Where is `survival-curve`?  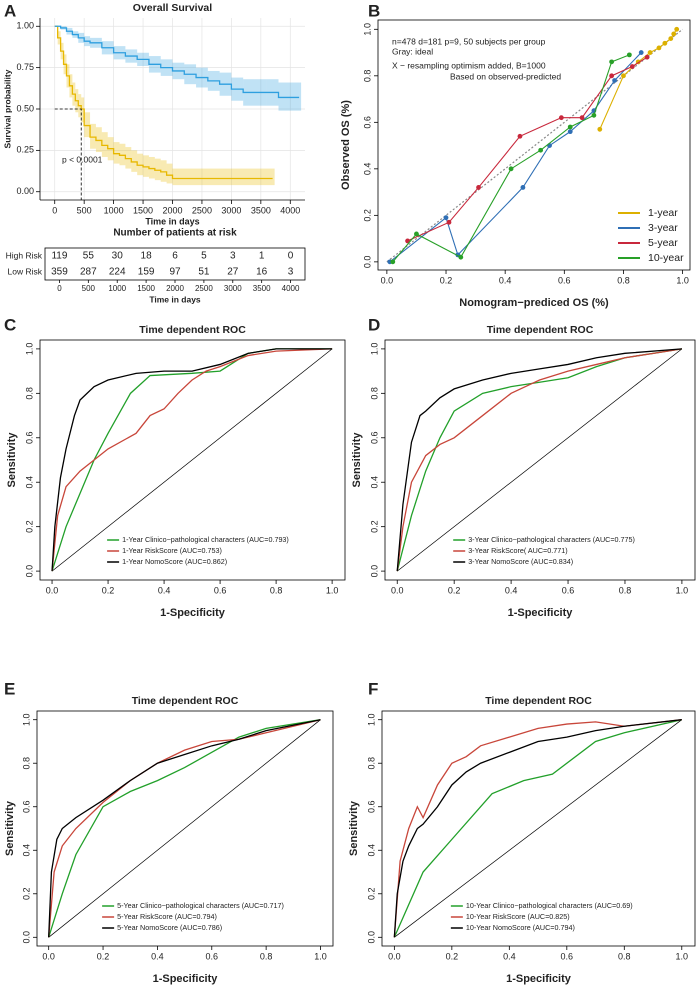 survival-curve is located at coordinates (163, 102).